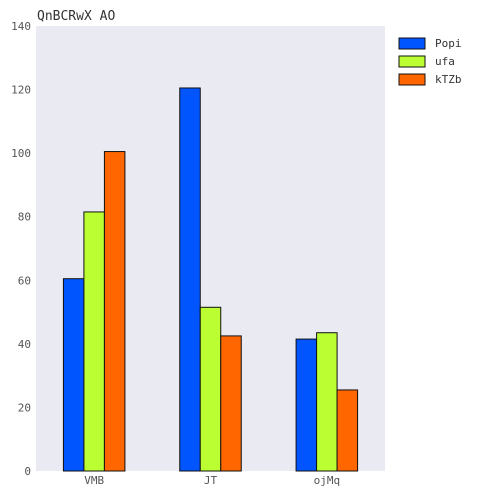  I want to click on bar-Popi-ojMq, so click(306, 405).